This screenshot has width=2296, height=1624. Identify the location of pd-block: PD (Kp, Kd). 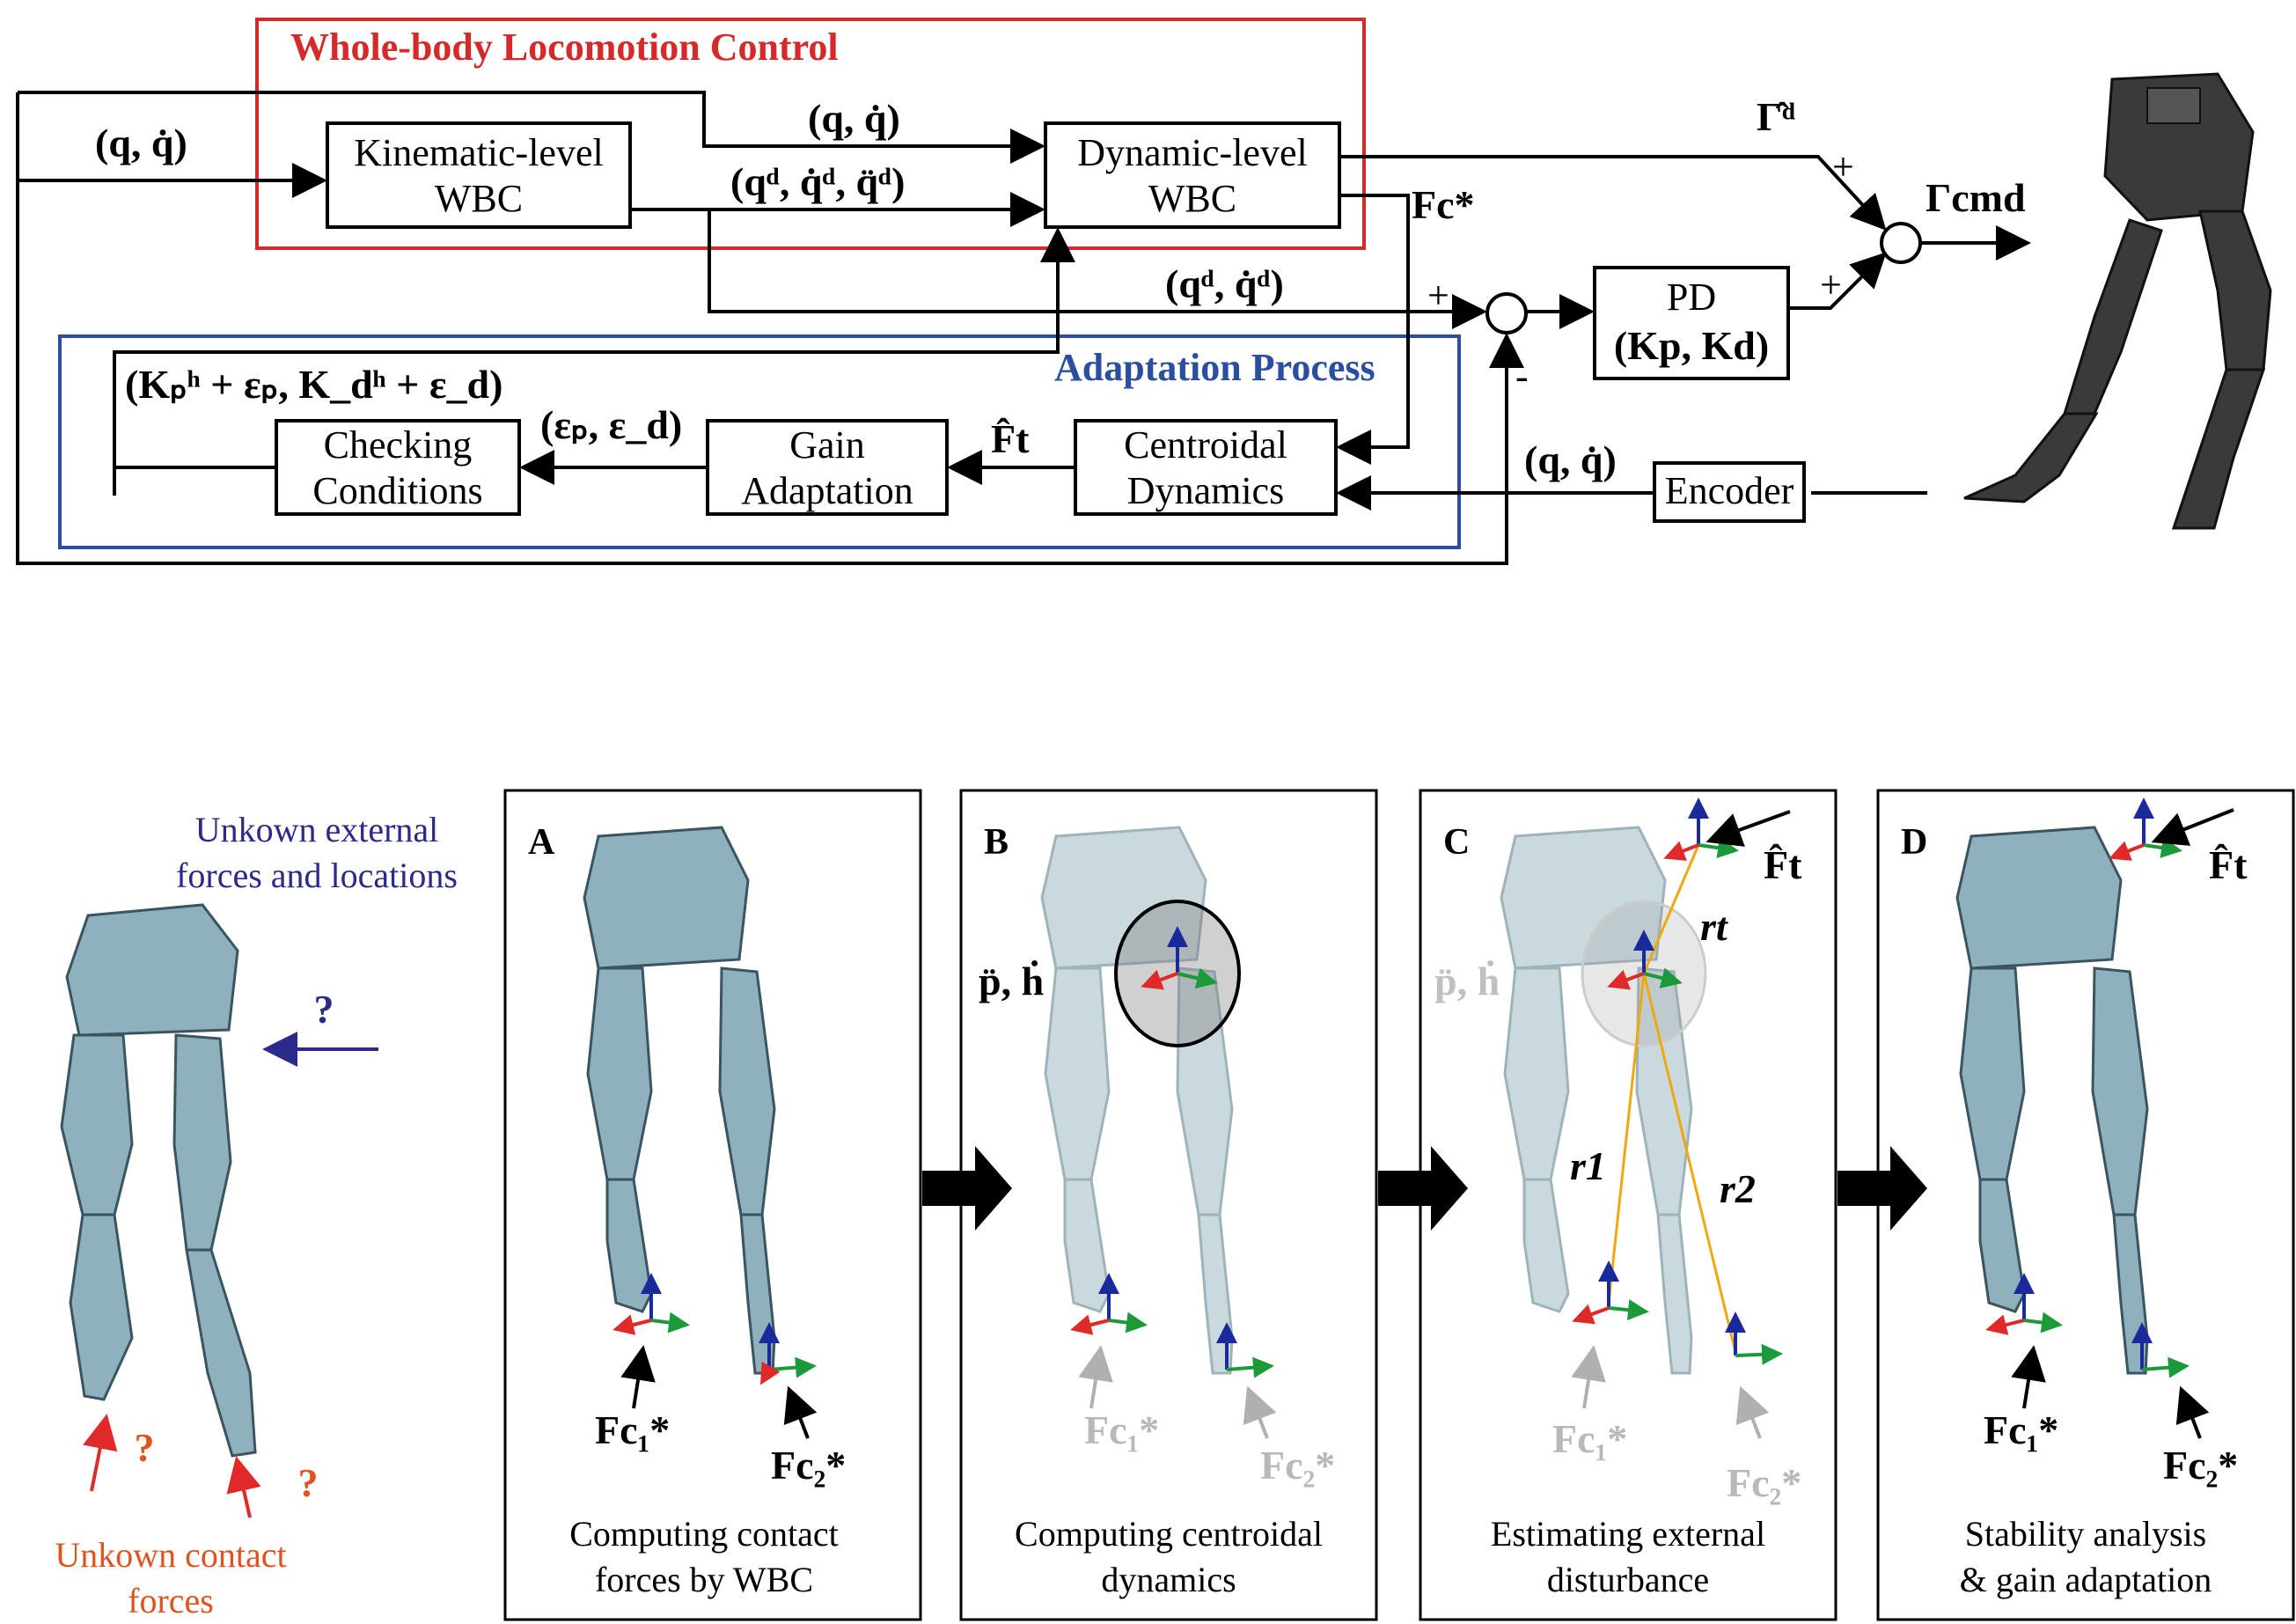
(1691, 323).